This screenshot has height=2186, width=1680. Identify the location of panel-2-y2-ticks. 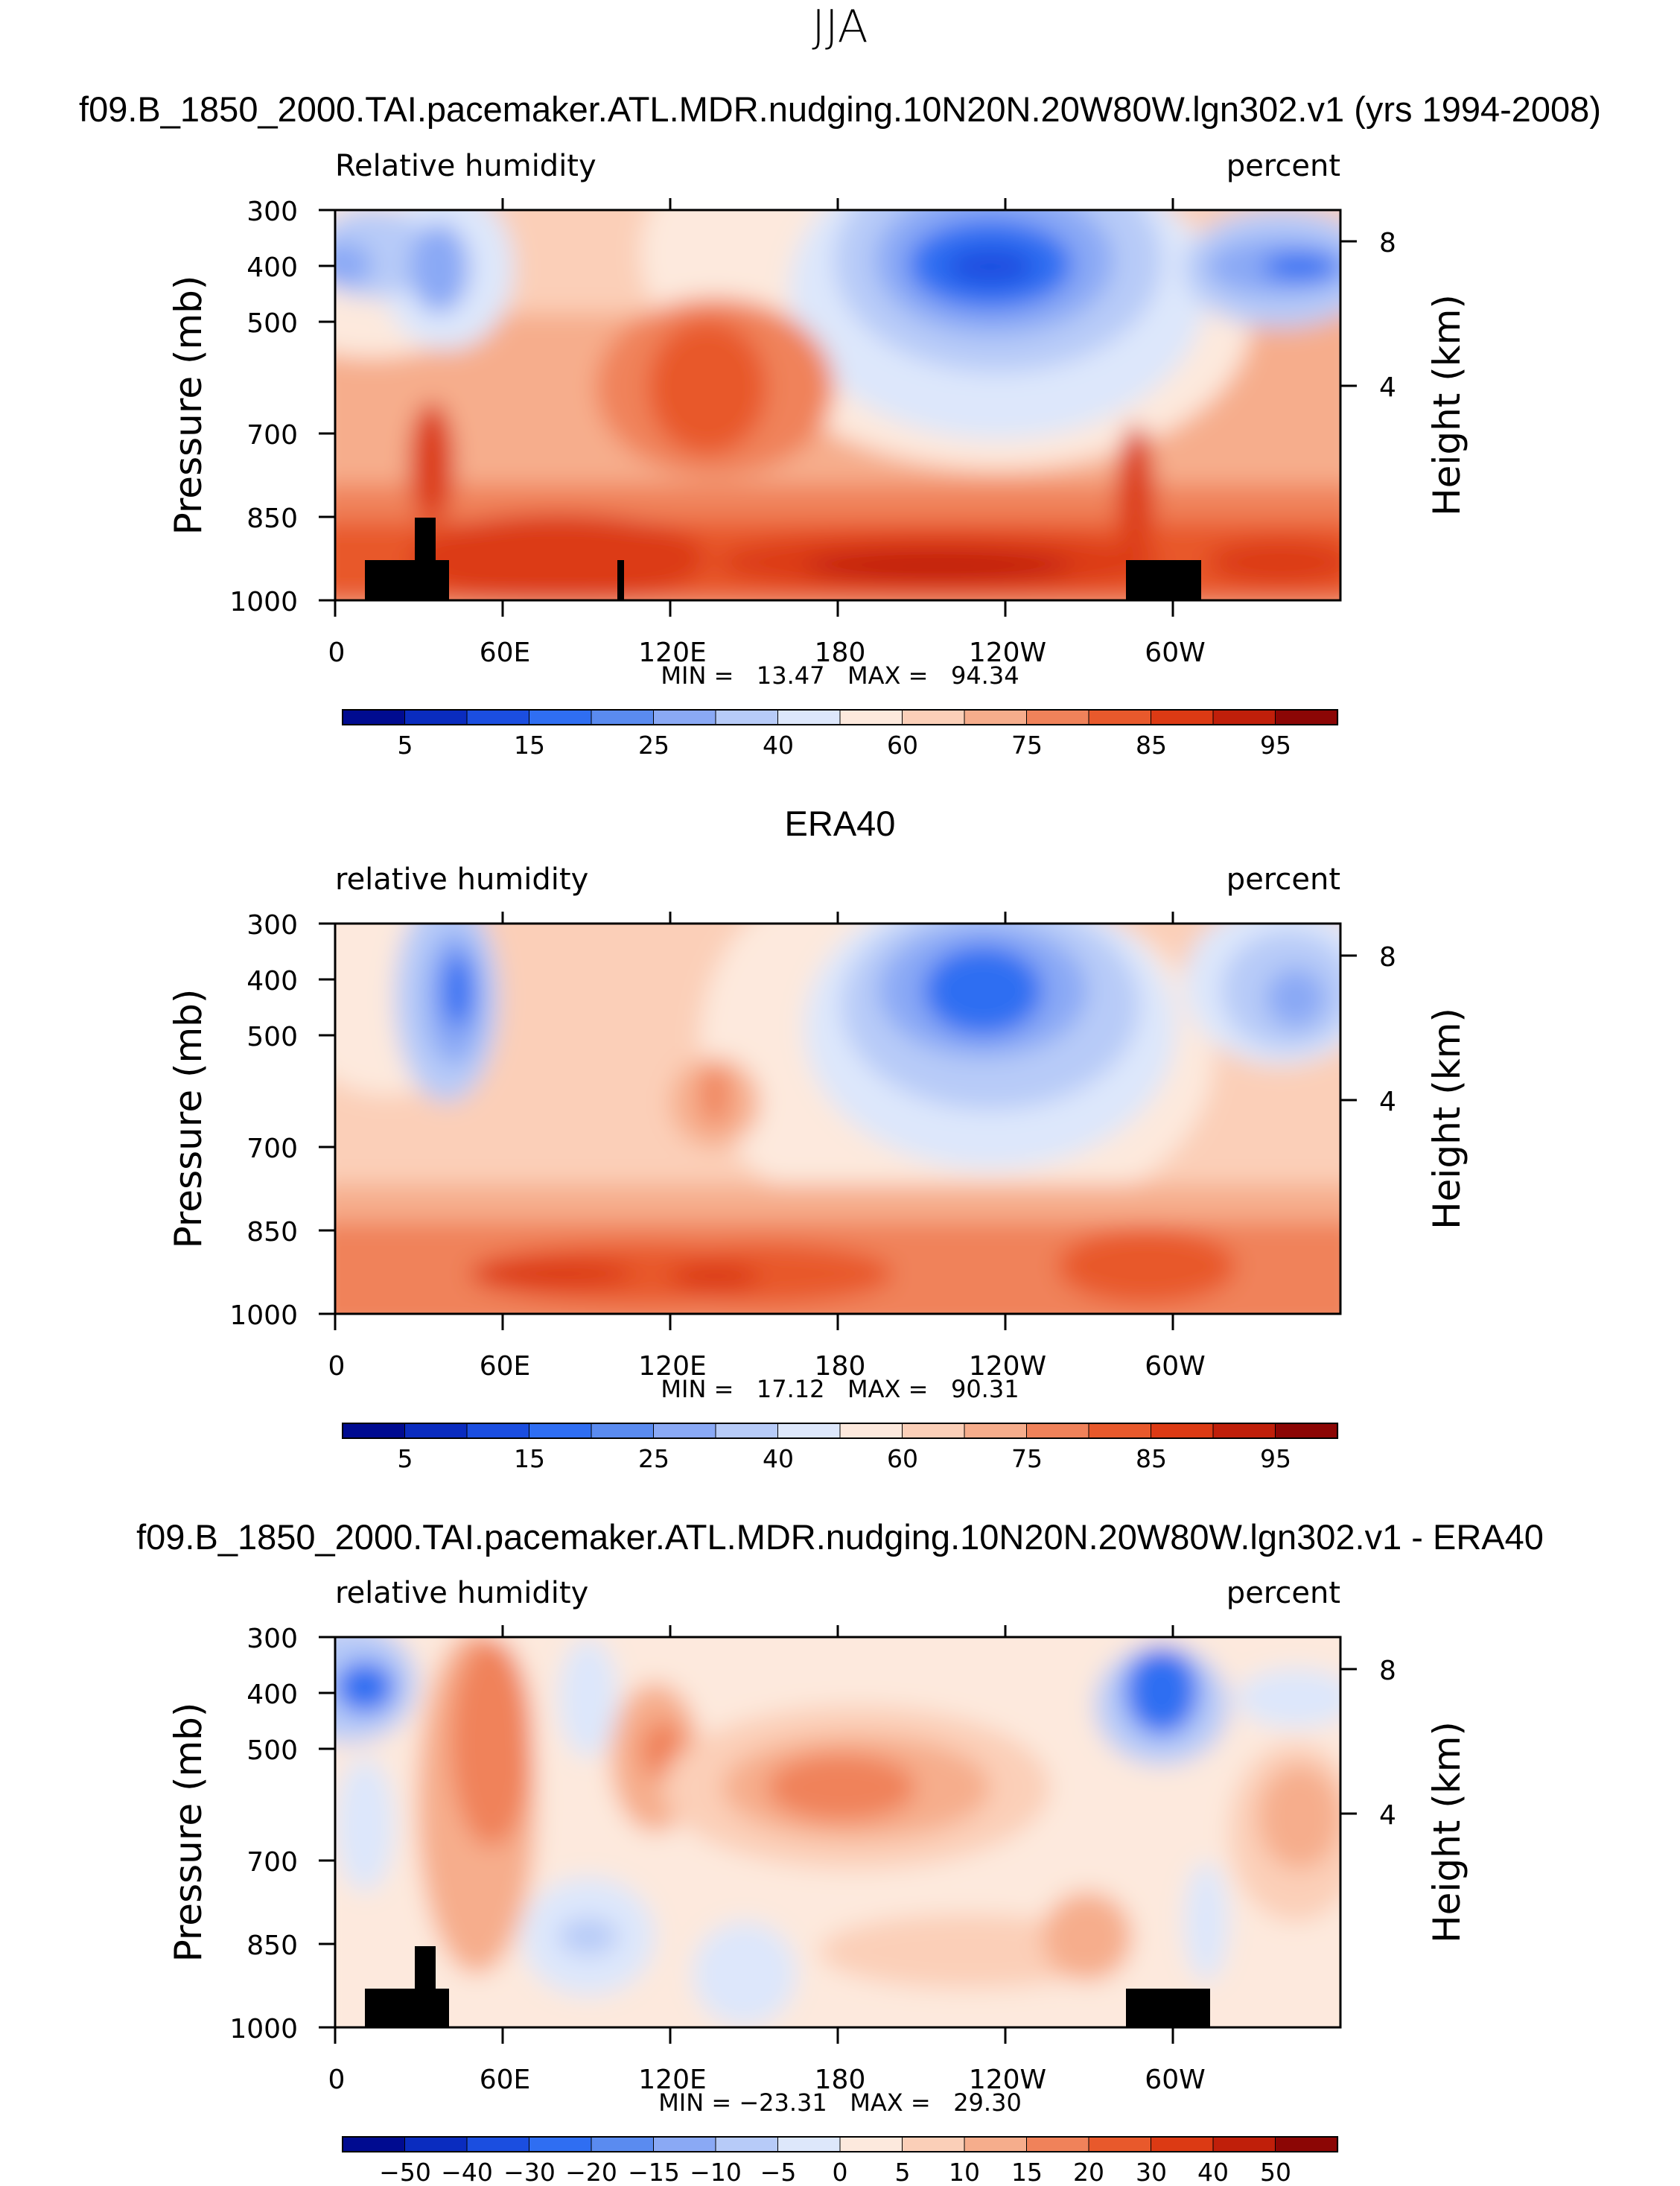
(1348, 1028).